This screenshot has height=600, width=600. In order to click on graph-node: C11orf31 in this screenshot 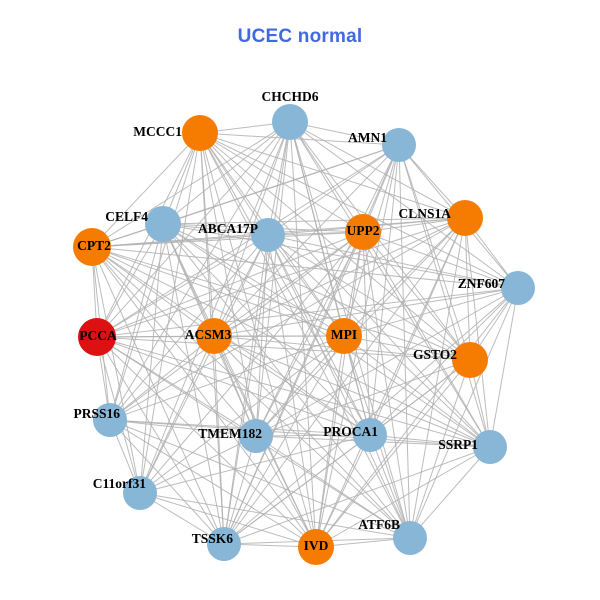, I will do `click(125, 493)`.